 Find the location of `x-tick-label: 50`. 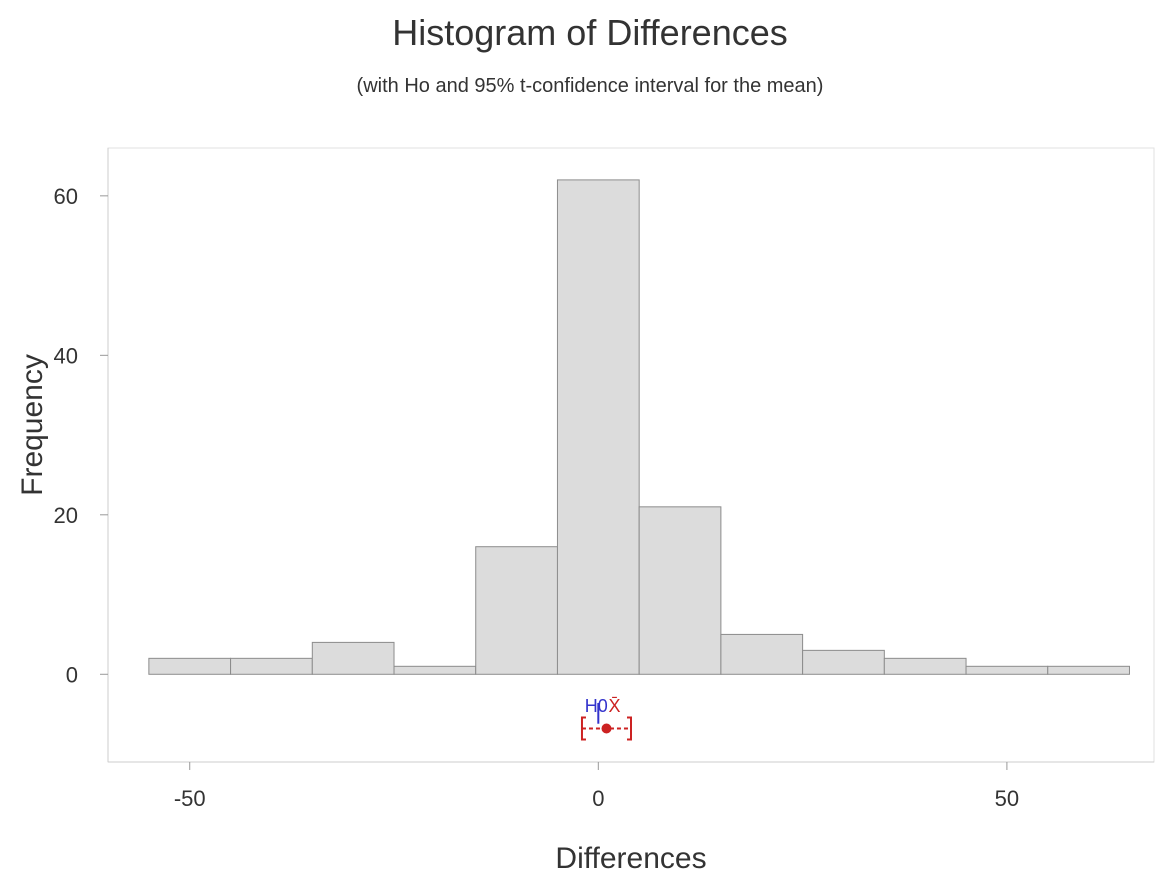

x-tick-label: 50 is located at coordinates (1007, 798).